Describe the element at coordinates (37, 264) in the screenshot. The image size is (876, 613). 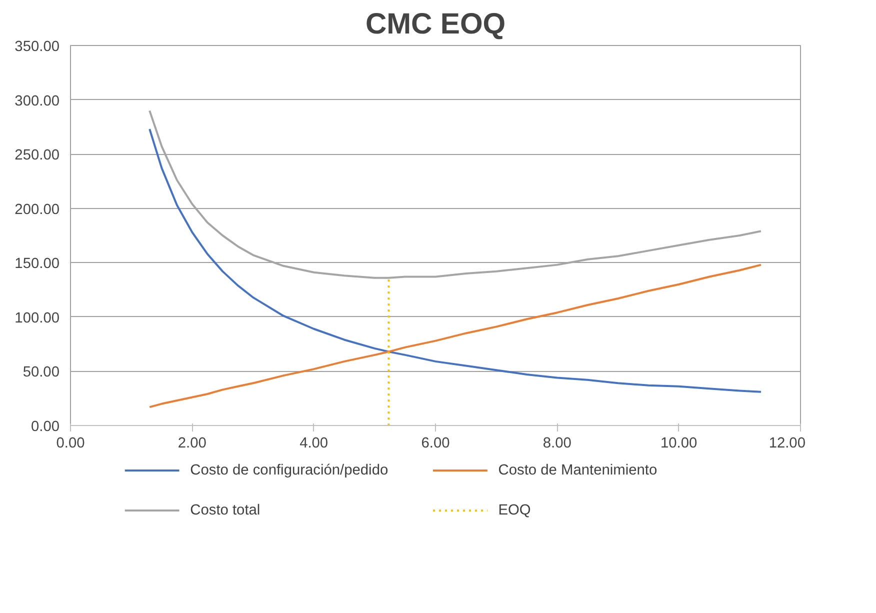
I see `y-tick-label: 150.00` at that location.